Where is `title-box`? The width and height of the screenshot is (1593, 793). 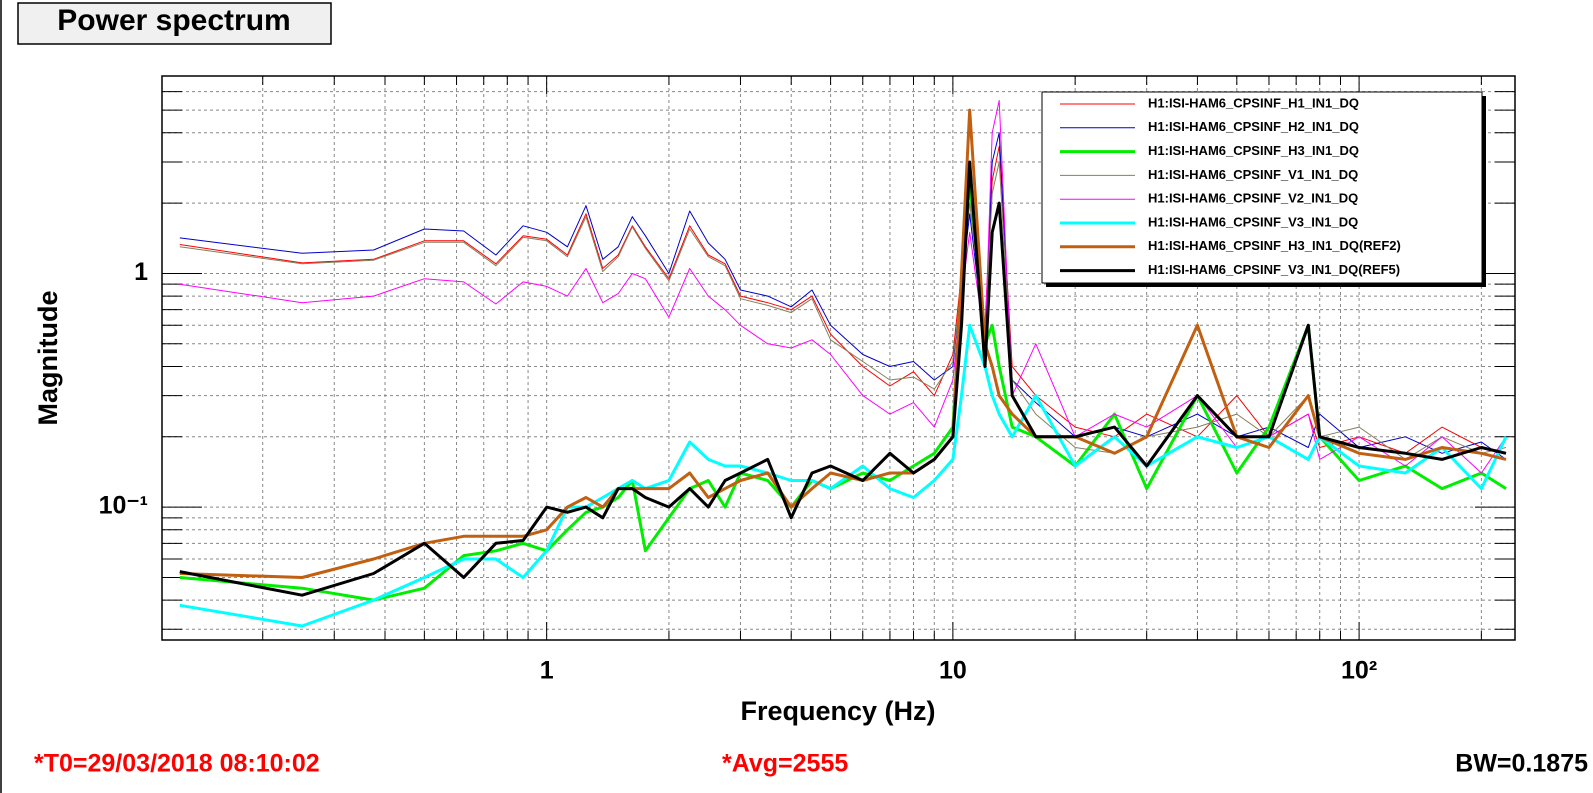 title-box is located at coordinates (174, 23).